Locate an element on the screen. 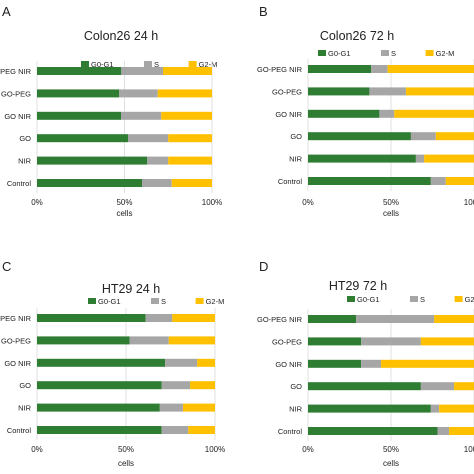  chart-title: HT29 24 h is located at coordinates (131, 289).